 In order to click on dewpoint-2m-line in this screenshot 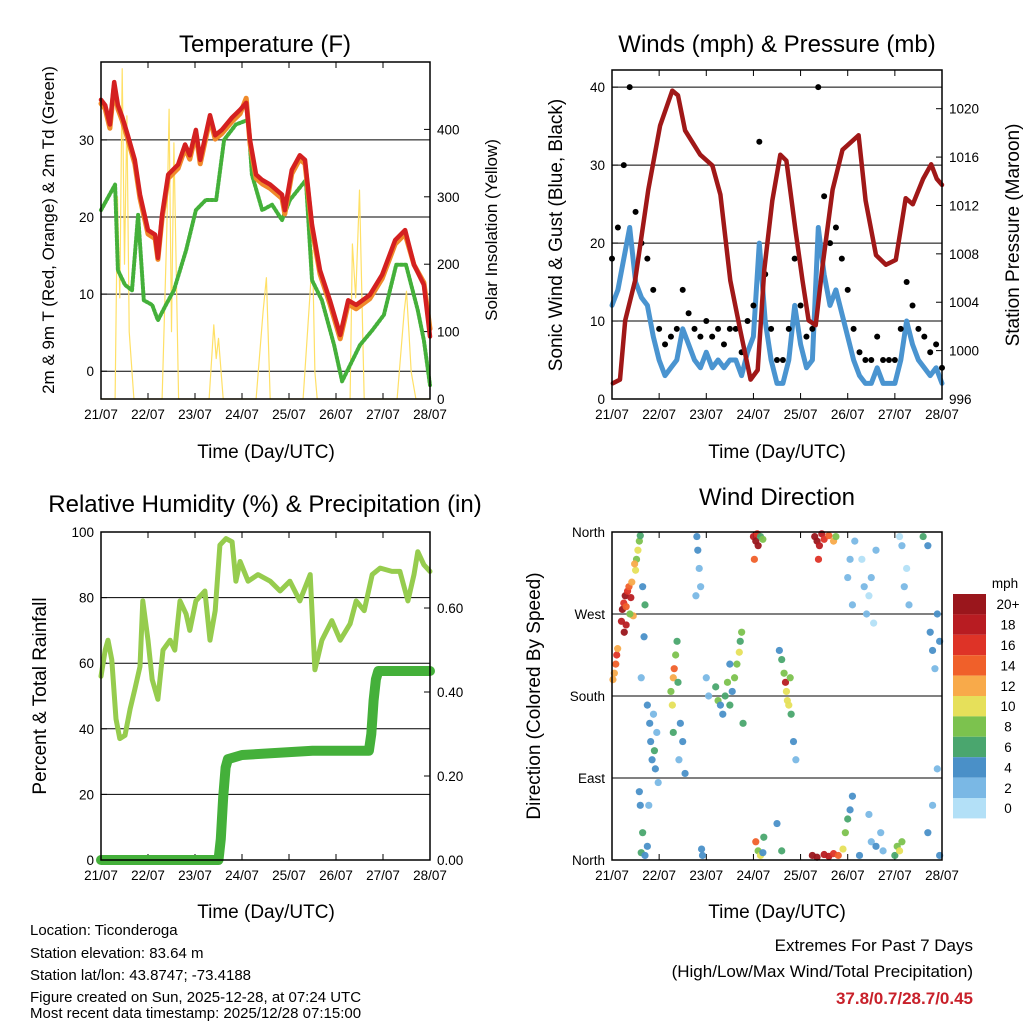, I will do `click(265, 252)`.